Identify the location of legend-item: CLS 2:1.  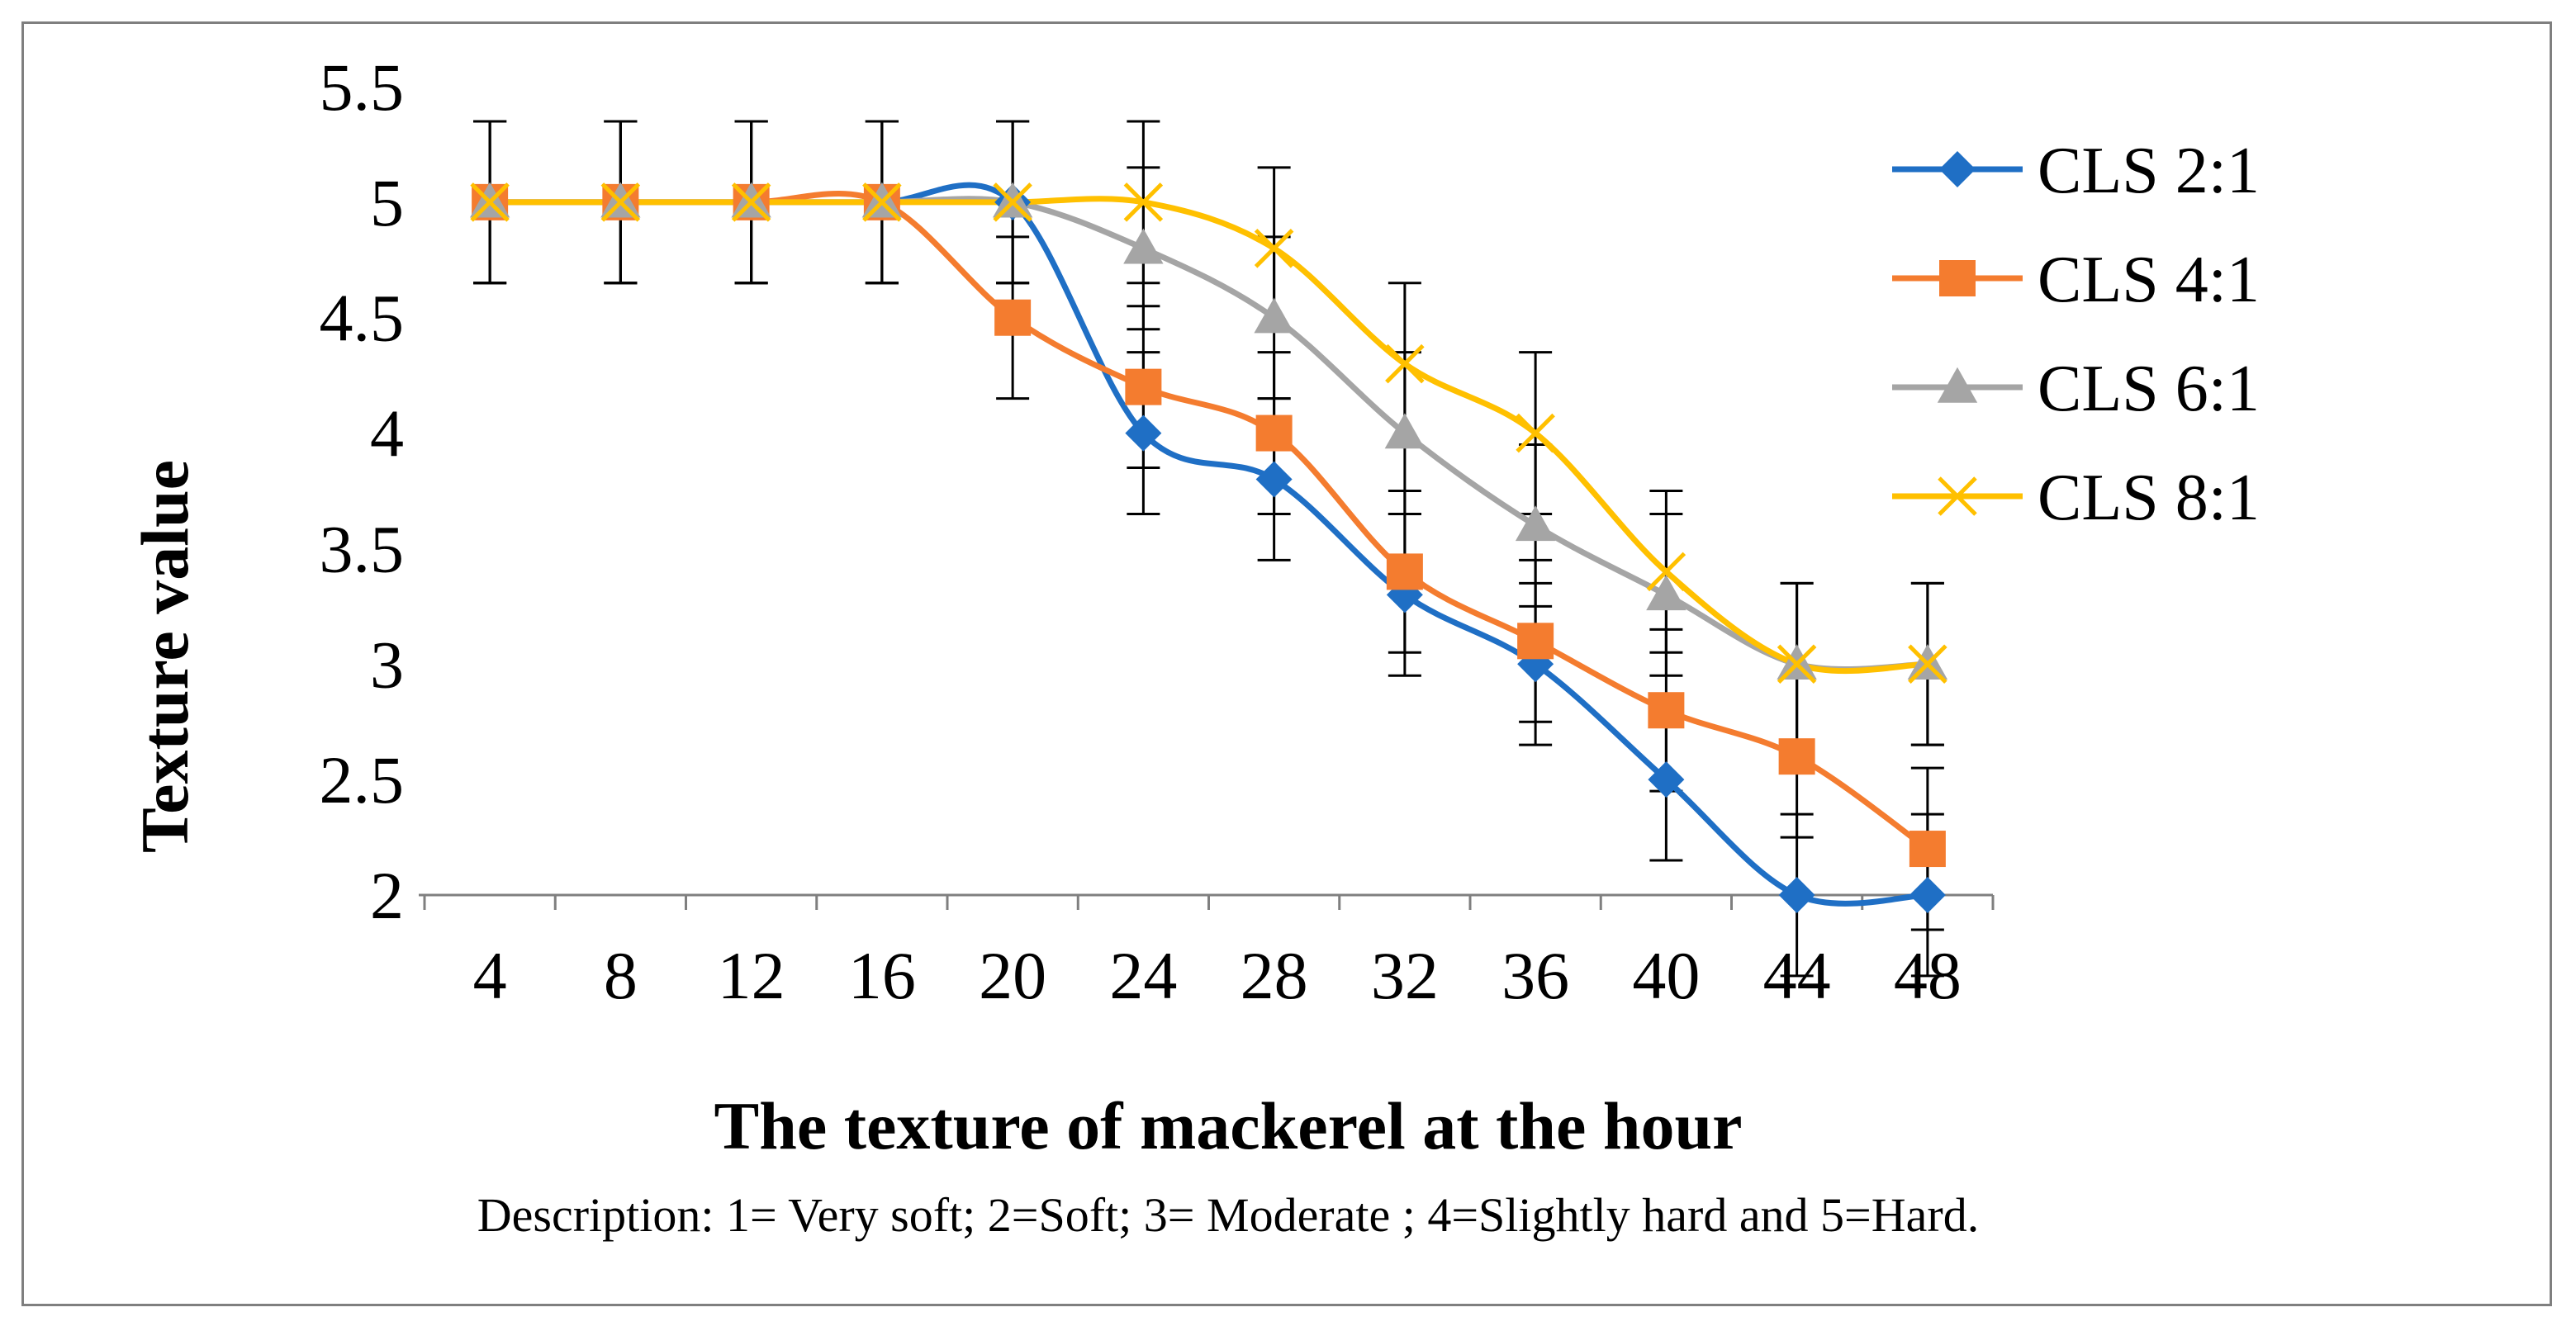
(2076, 171).